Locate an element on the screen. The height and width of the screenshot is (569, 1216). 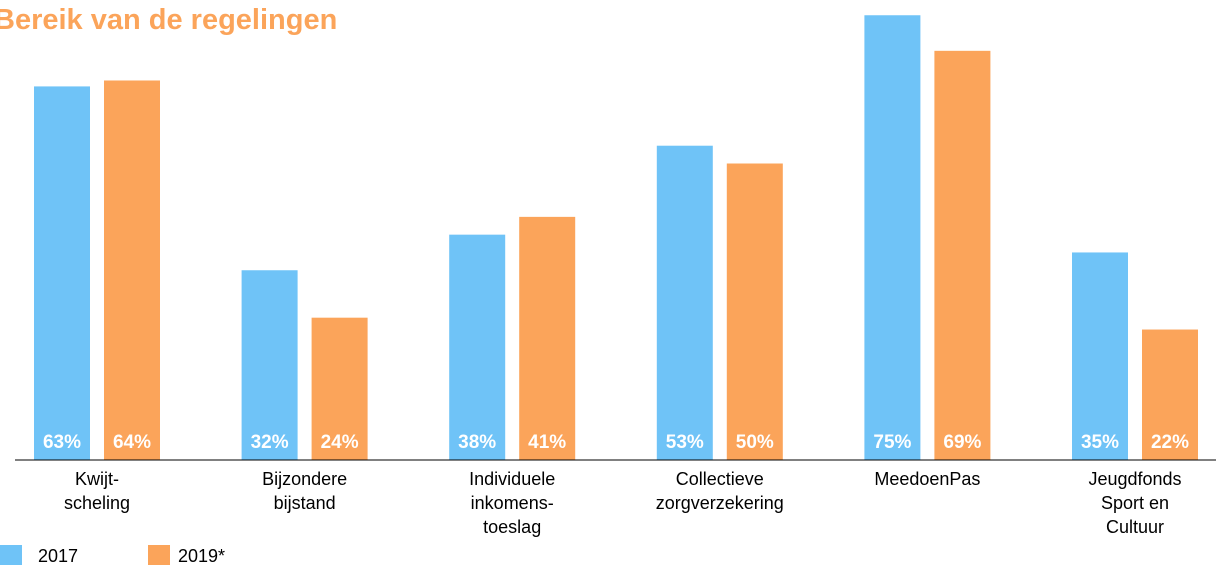
x-tick-label: Kwijt- scheling is located at coordinates (97, 491).